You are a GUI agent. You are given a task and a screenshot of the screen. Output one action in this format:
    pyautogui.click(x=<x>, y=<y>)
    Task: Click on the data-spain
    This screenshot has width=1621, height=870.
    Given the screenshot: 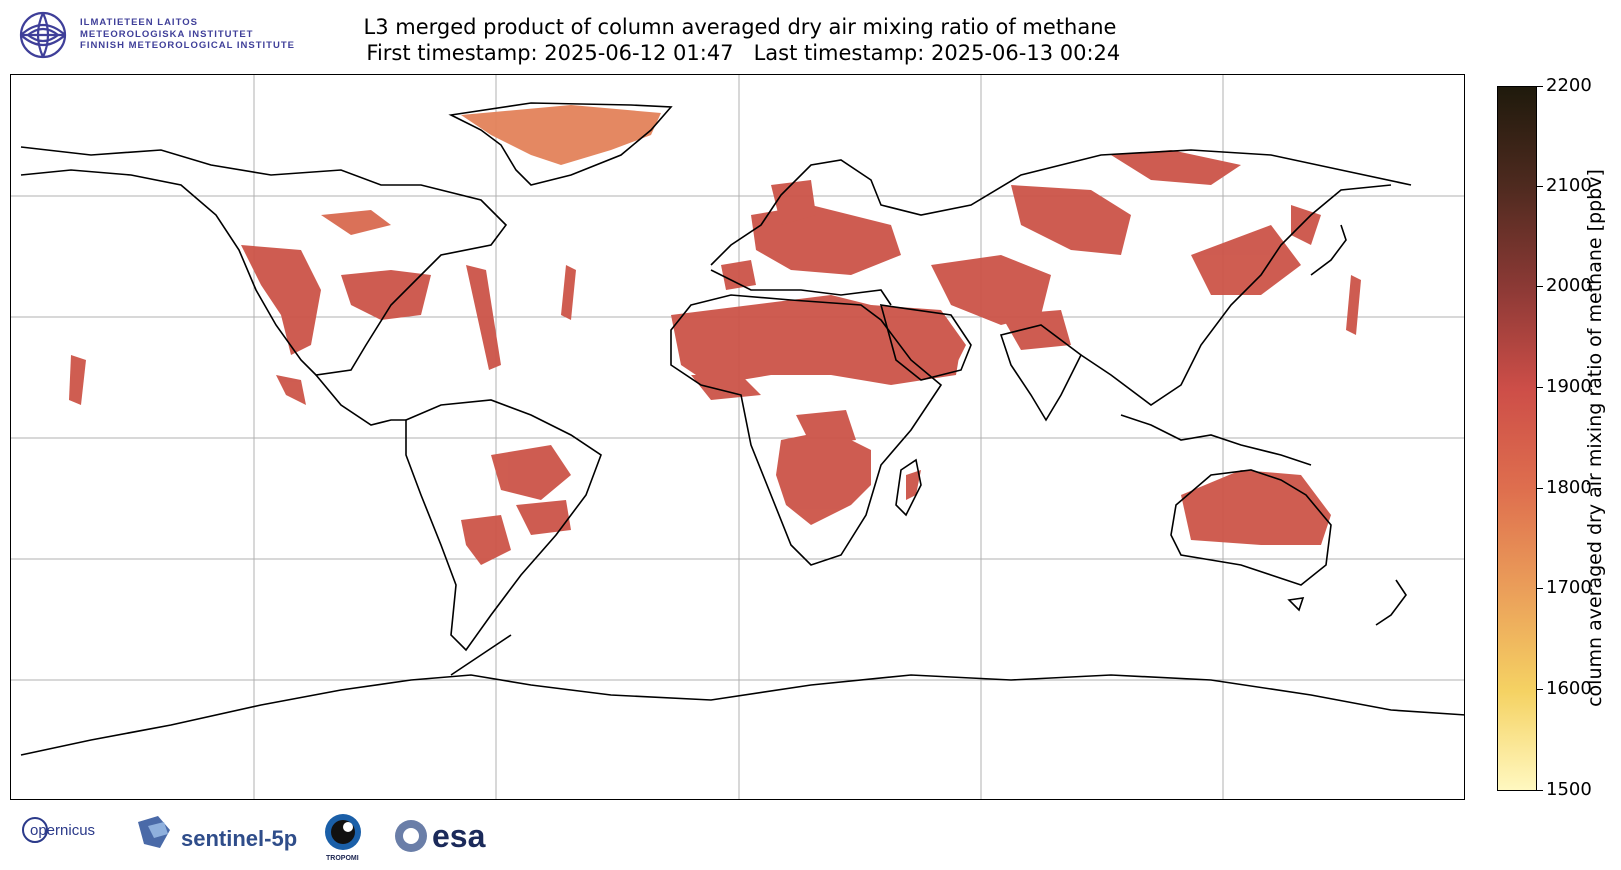 What is the action you would take?
    pyautogui.click(x=738, y=275)
    